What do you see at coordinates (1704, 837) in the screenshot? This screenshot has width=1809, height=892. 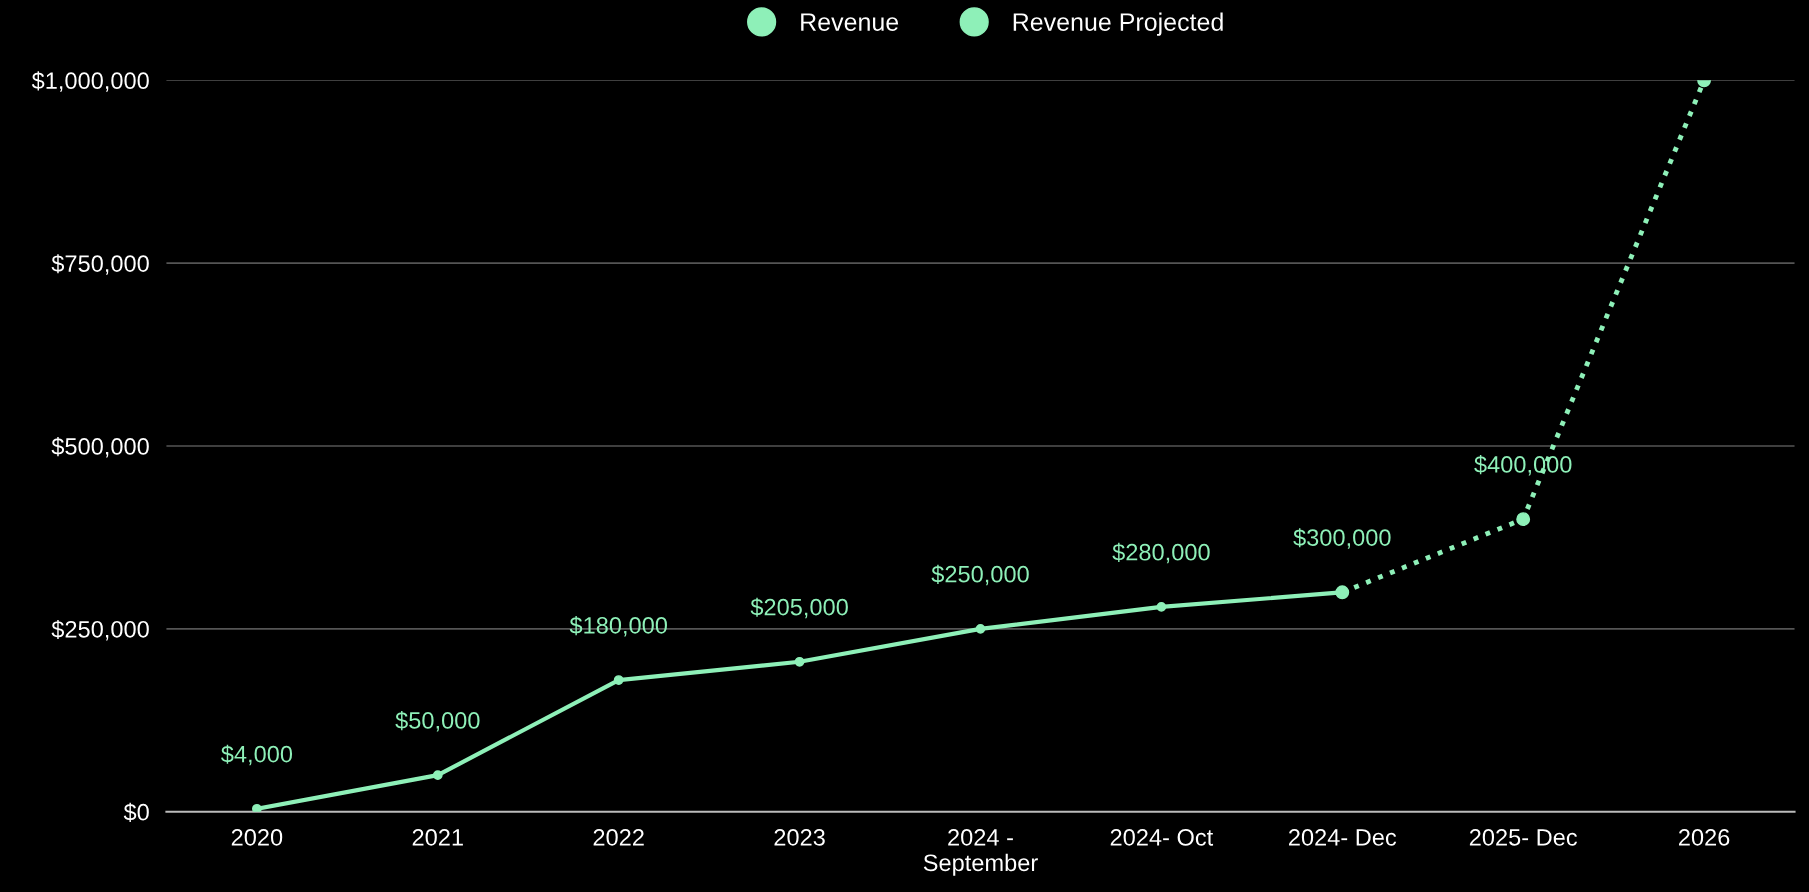 I see `x-tick-label: 2026` at bounding box center [1704, 837].